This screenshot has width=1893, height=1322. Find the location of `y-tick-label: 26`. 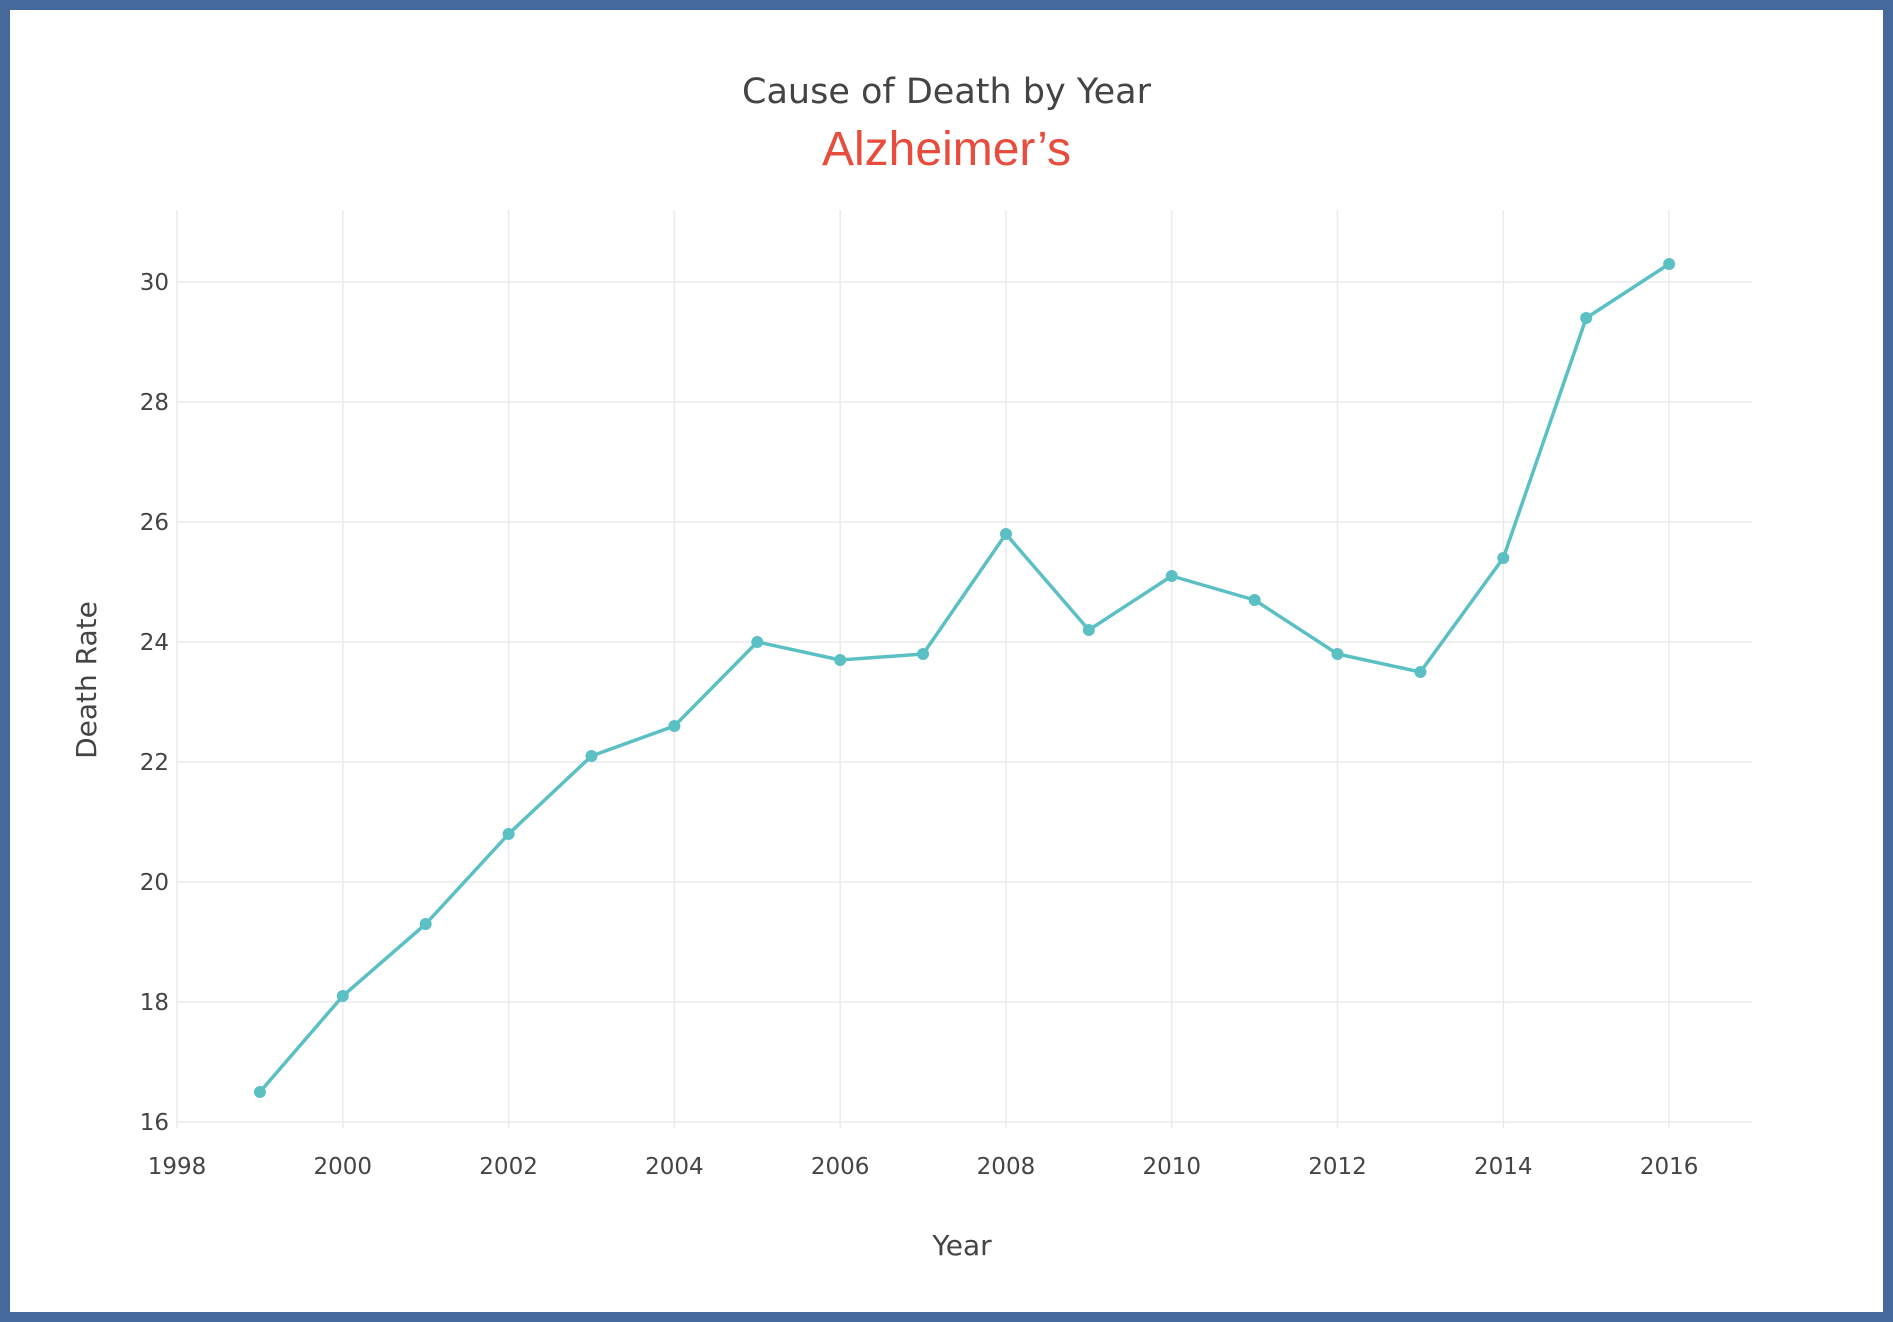

y-tick-label: 26 is located at coordinates (154, 523).